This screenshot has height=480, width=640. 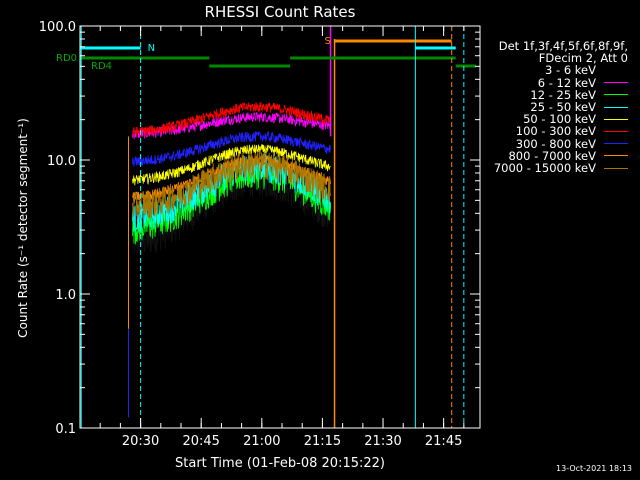 What do you see at coordinates (61, 161) in the screenshot?
I see `y-tick-label: 10.0` at bounding box center [61, 161].